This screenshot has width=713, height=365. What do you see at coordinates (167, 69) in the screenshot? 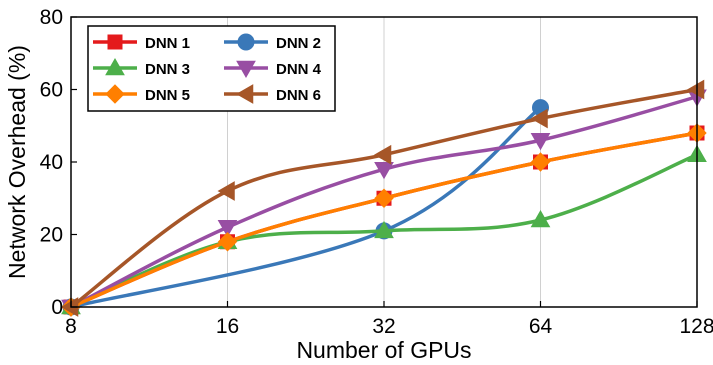
I see `legend-label: DNN 3` at bounding box center [167, 69].